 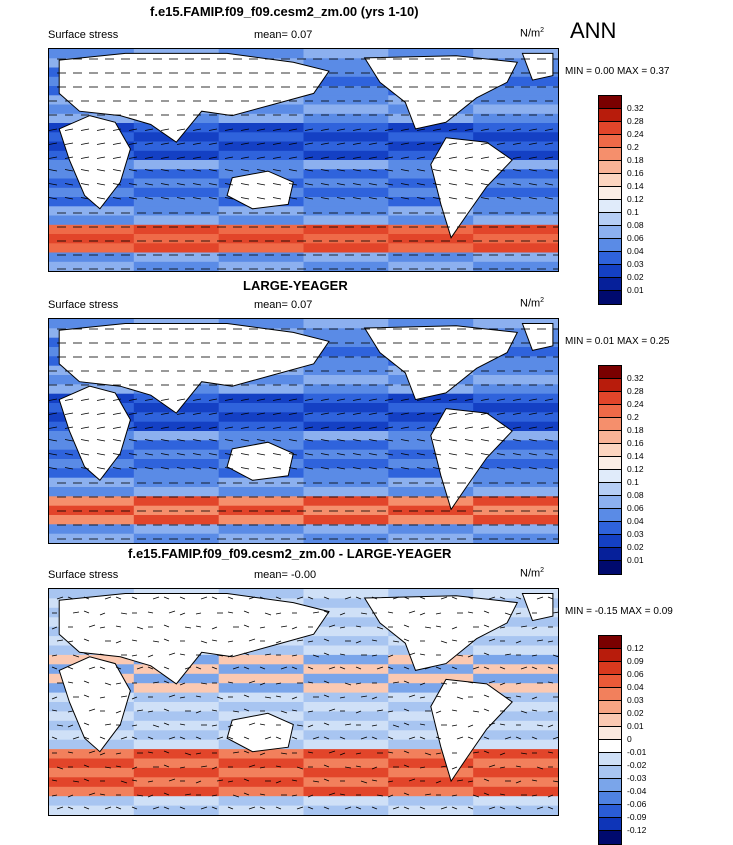 I want to click on colorbar-tick-label: -0.04, so click(x=637, y=791).